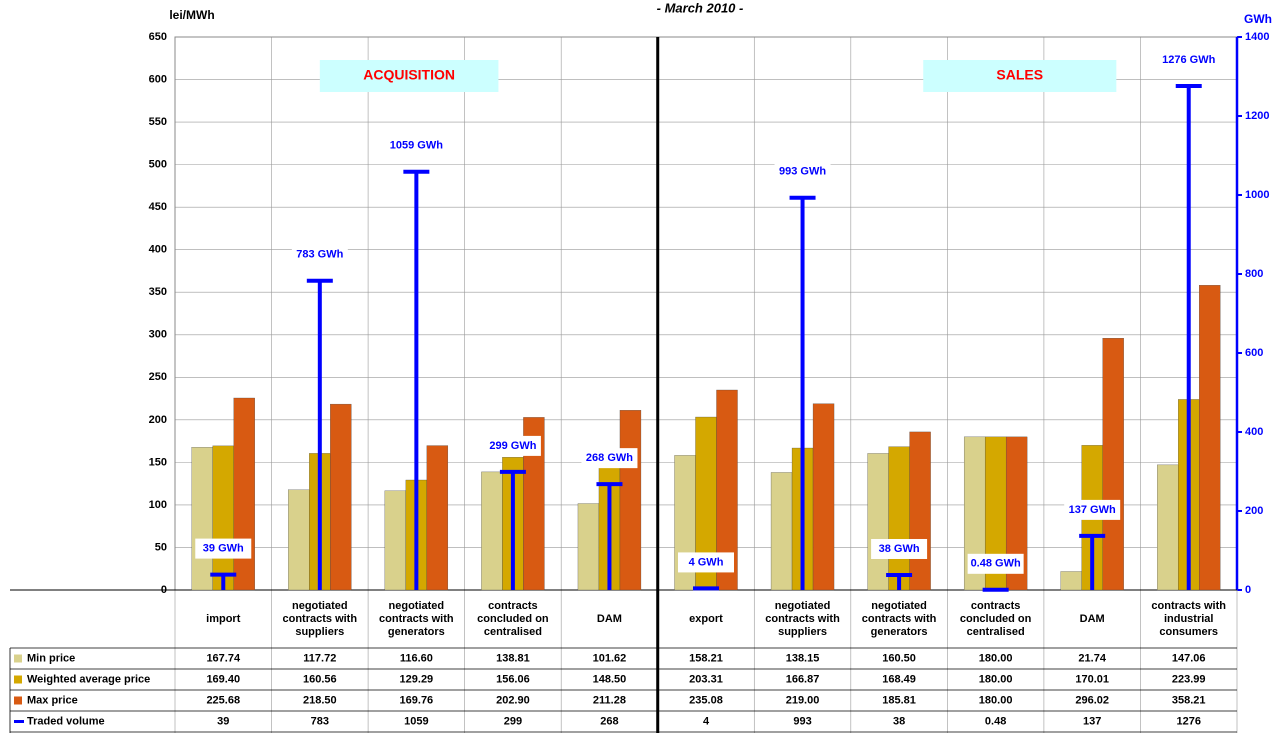 The height and width of the screenshot is (733, 1287). I want to click on table-cell: 147.06, so click(1189, 658).